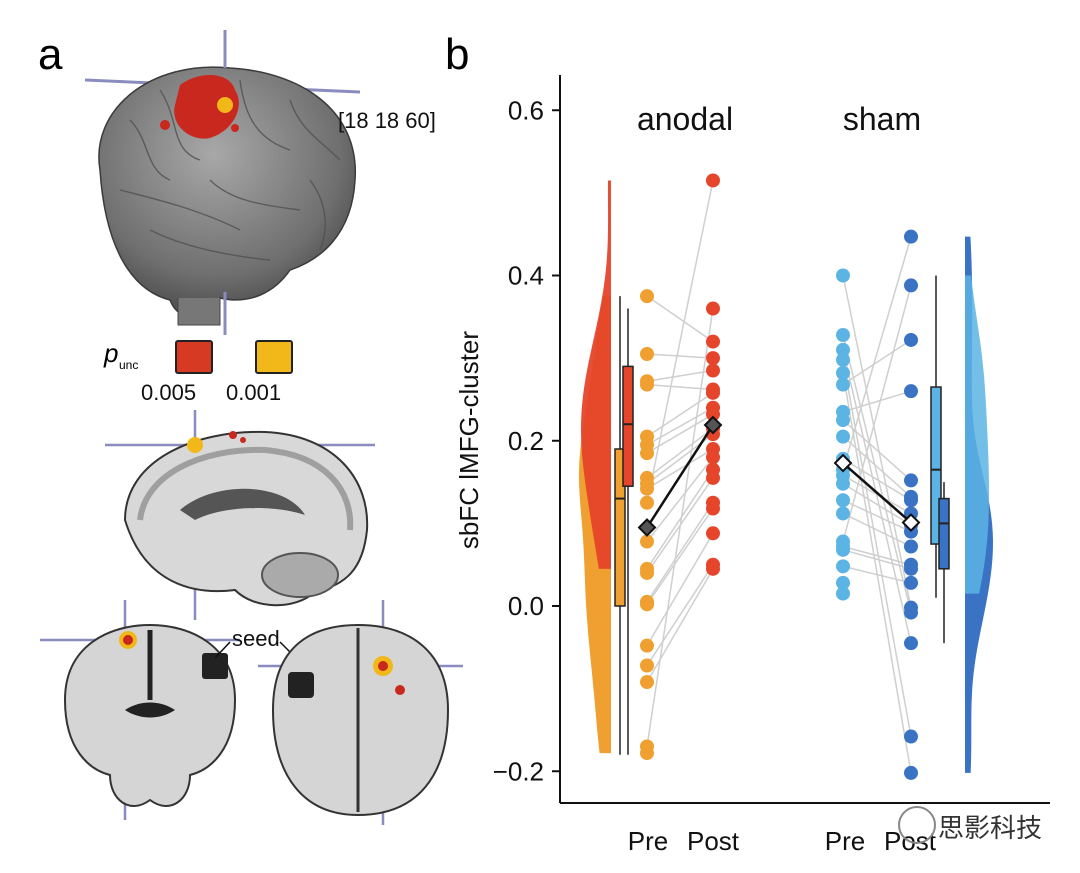 The height and width of the screenshot is (873, 1080). I want to click on panel-b-letter: b, so click(457, 54).